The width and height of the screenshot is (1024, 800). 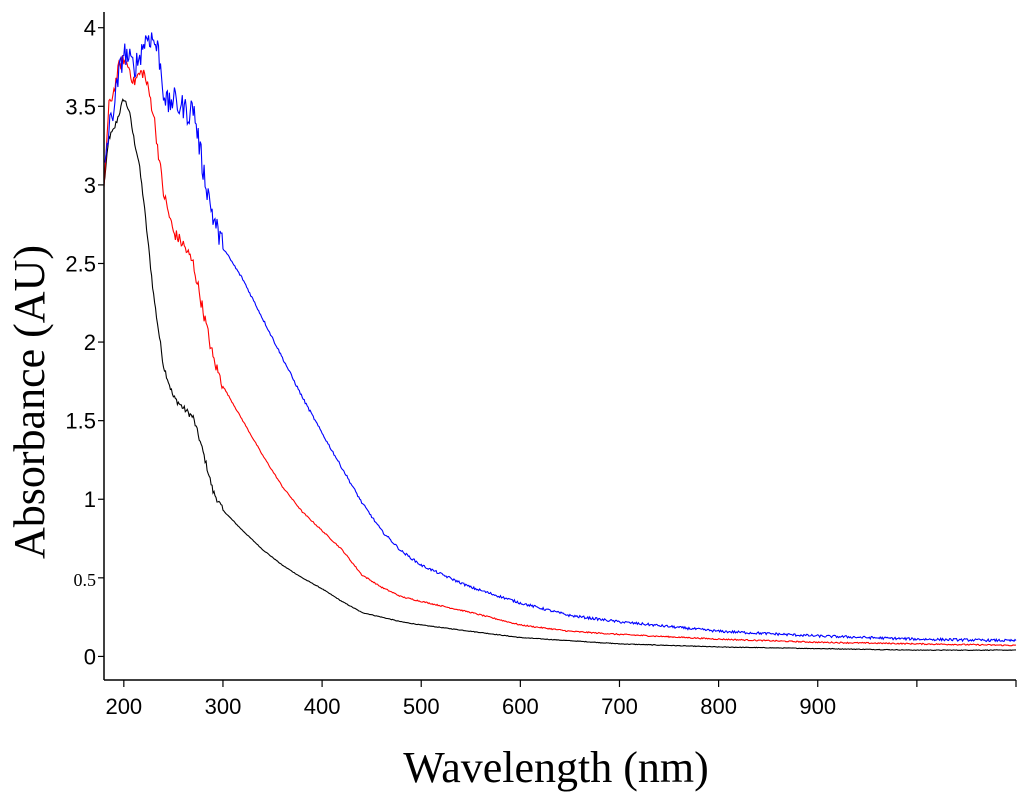 I want to click on x-tick-label: 500, so click(x=421, y=706).